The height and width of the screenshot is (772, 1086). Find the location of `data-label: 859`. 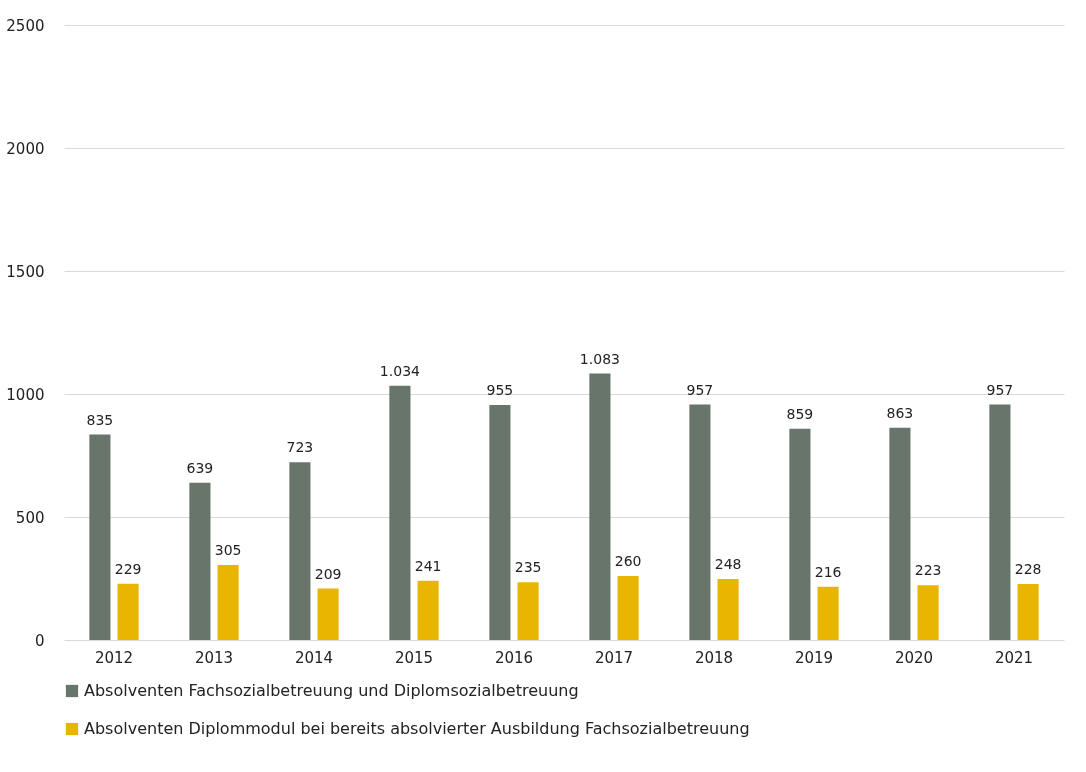

data-label: 859 is located at coordinates (800, 413).